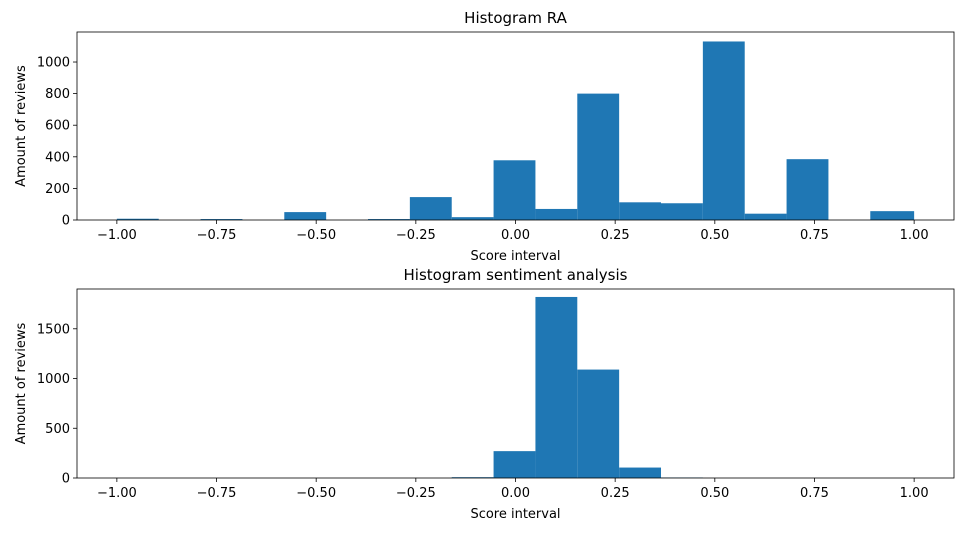  I want to click on chart-title: Histogram RA, so click(515, 18).